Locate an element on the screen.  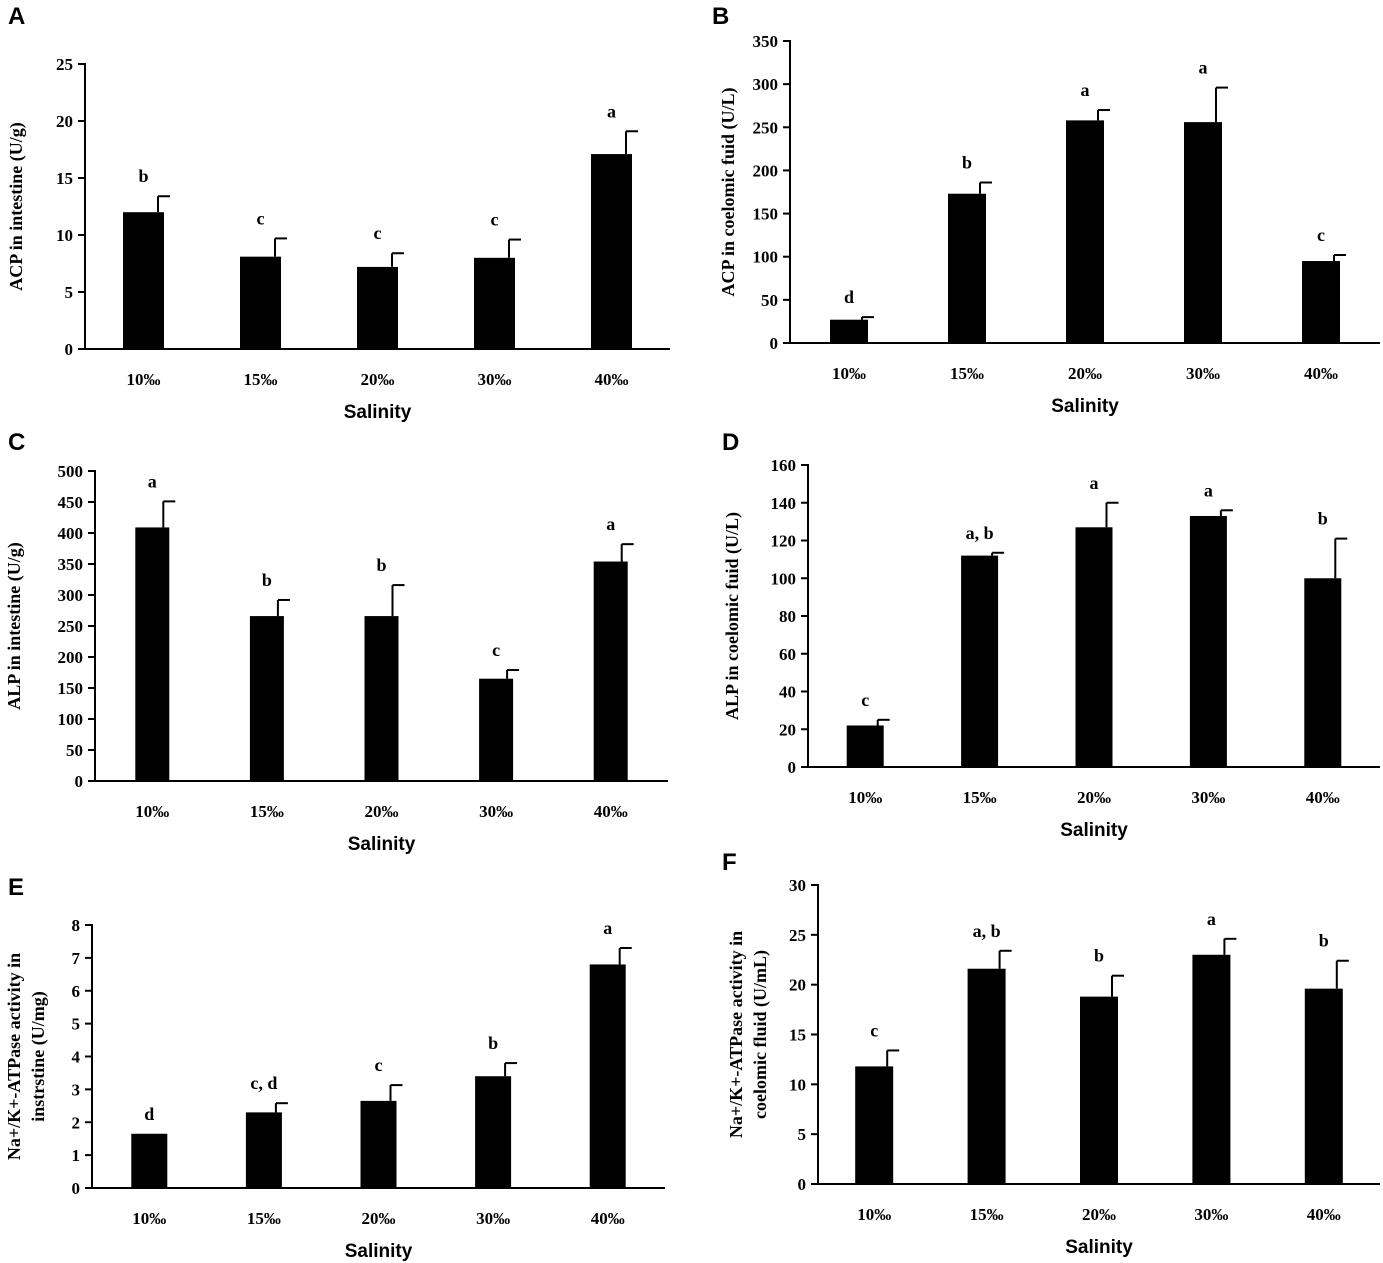
y-tick-label-e-5: 5 is located at coordinates (76, 1024).